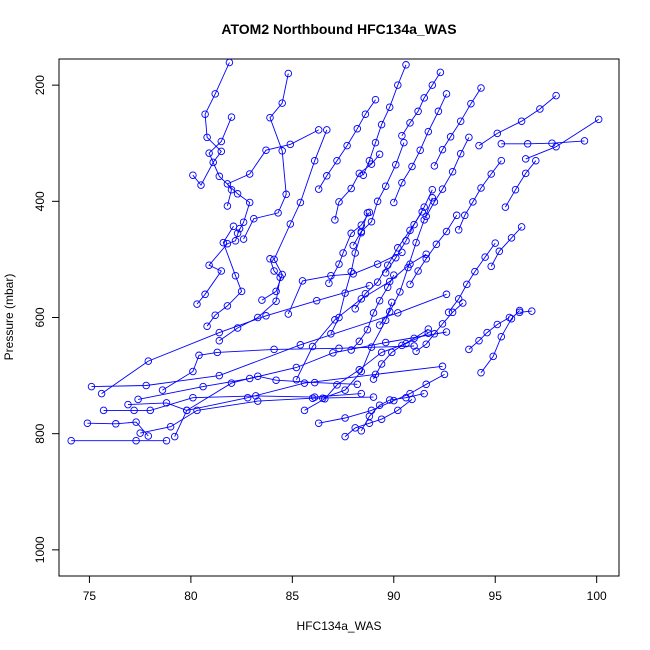 The height and width of the screenshot is (650, 650). Describe the element at coordinates (40, 317) in the screenshot. I see `y-tick-label: 600` at that location.